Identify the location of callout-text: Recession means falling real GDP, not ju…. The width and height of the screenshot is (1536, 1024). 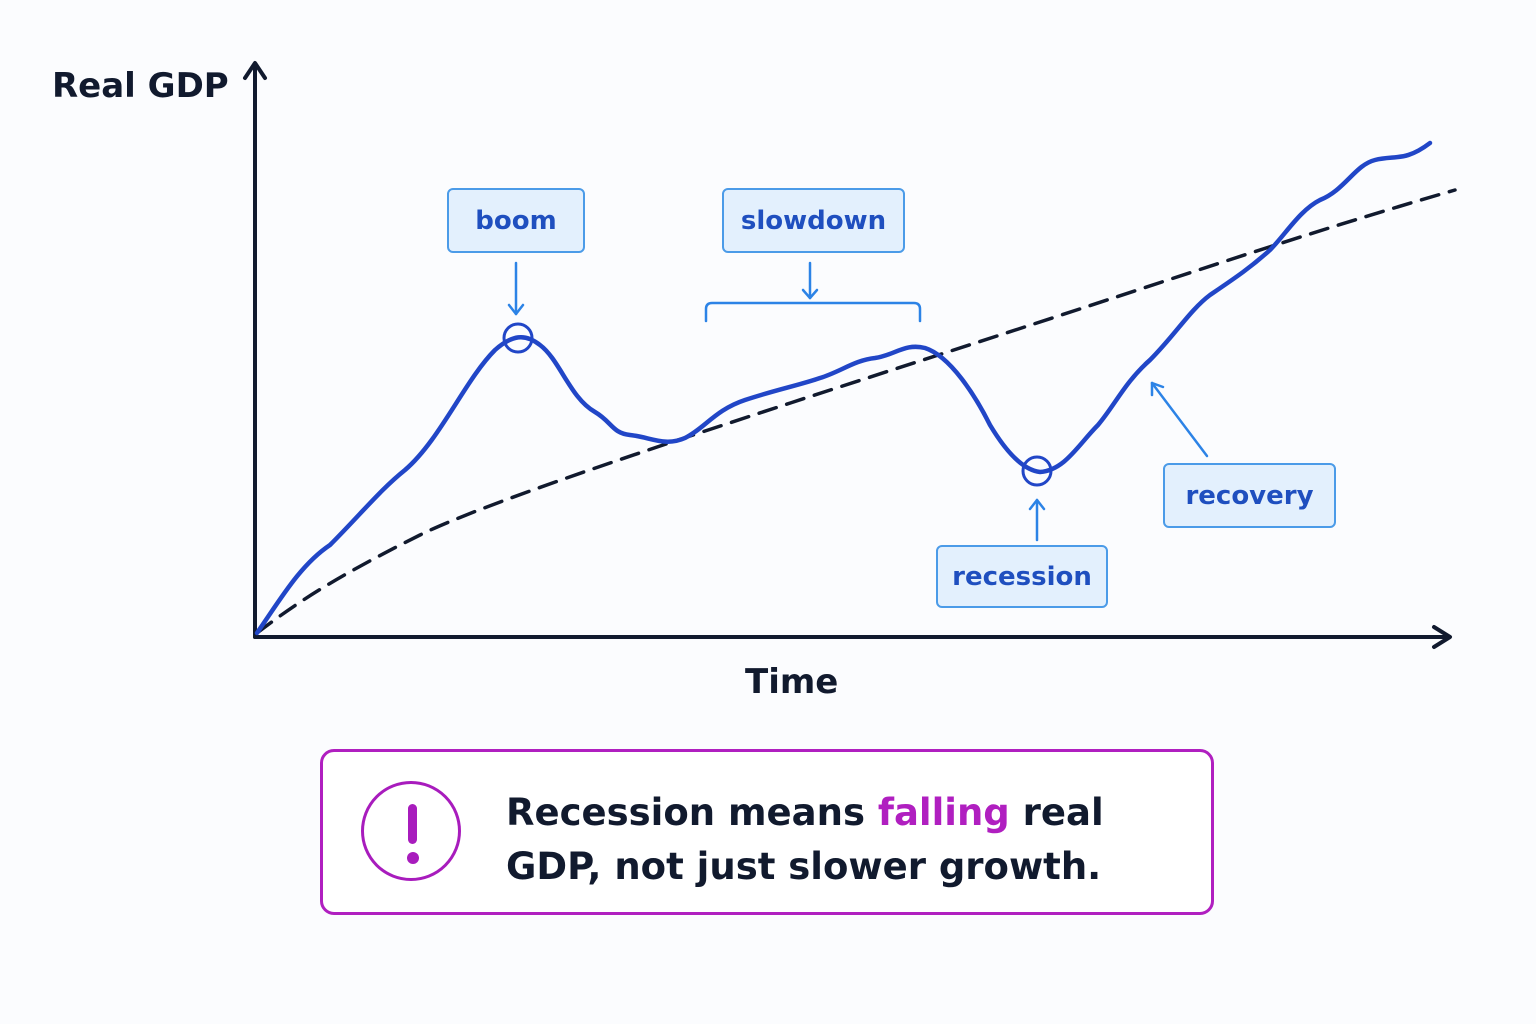
(851, 840).